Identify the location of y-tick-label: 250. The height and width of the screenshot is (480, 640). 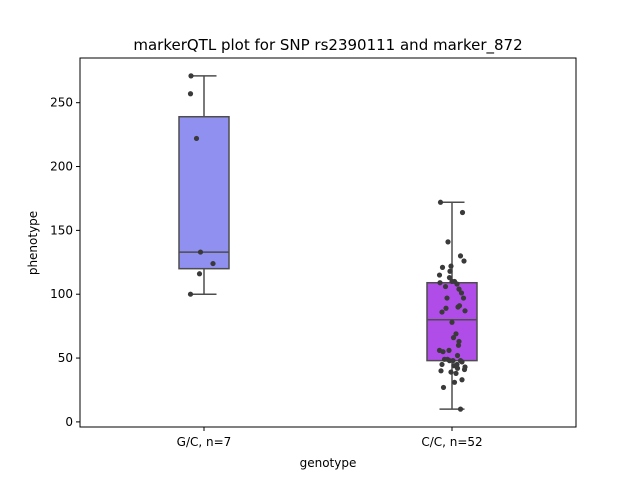
(61, 103).